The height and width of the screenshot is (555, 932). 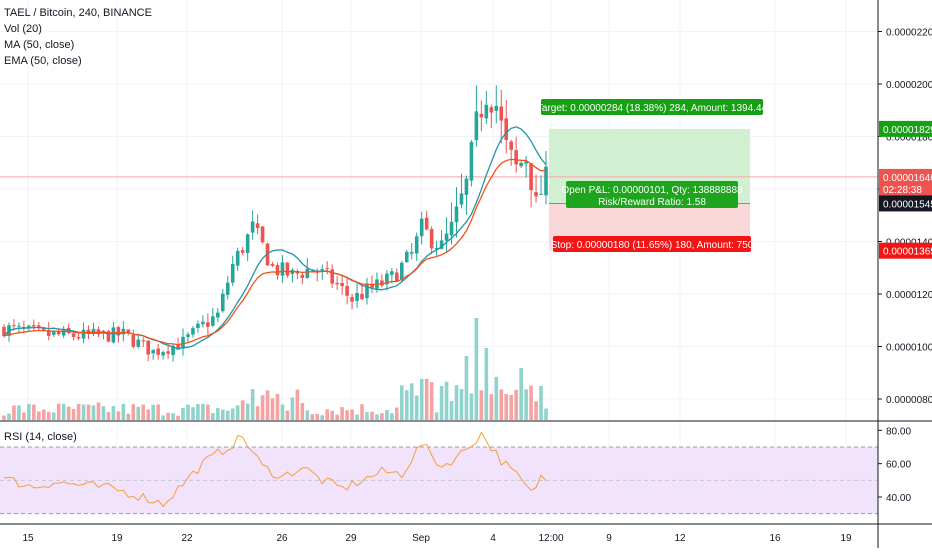 I want to click on rsi-tick-label: 80.00, so click(x=898, y=431).